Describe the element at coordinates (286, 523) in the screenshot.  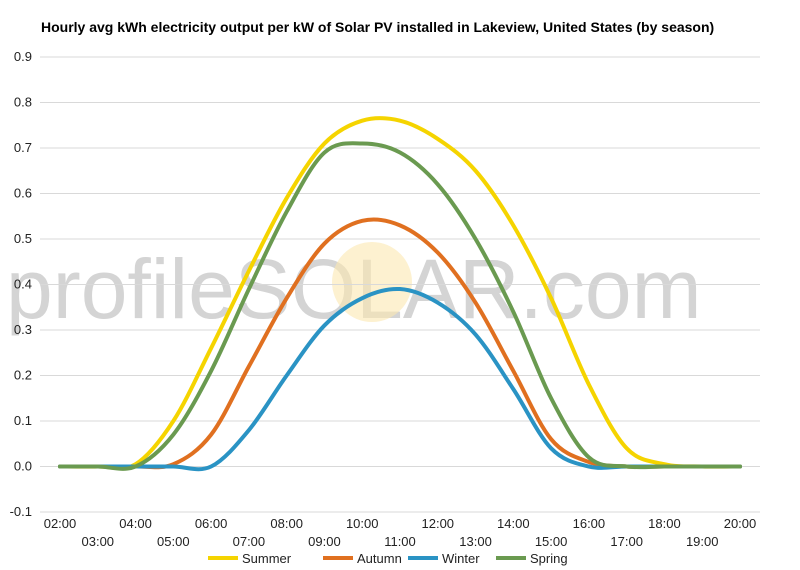
I see `x-tick-label: 08:00` at that location.